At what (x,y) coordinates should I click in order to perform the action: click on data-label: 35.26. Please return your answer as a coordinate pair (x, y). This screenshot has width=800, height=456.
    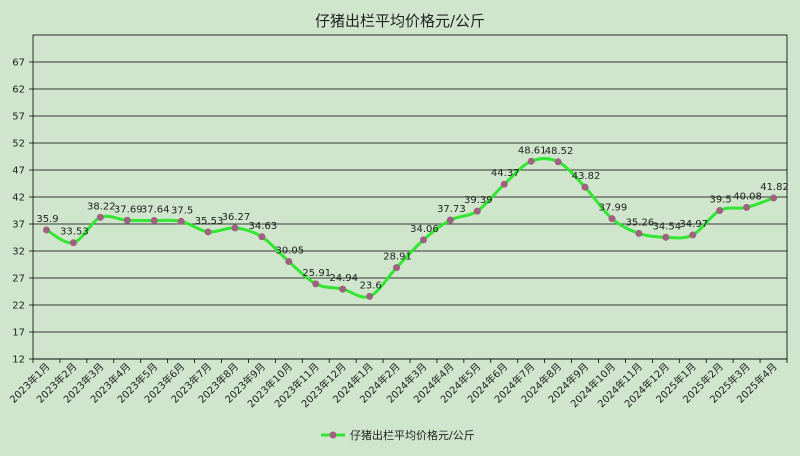
    Looking at the image, I should click on (640, 222).